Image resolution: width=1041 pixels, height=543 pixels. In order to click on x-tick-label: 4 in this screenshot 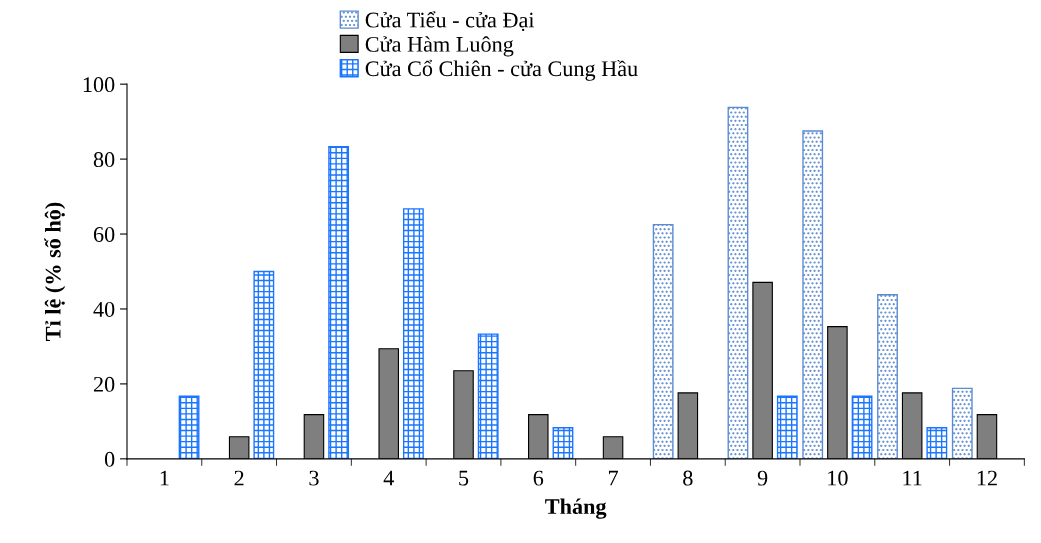, I will do `click(388, 478)`.